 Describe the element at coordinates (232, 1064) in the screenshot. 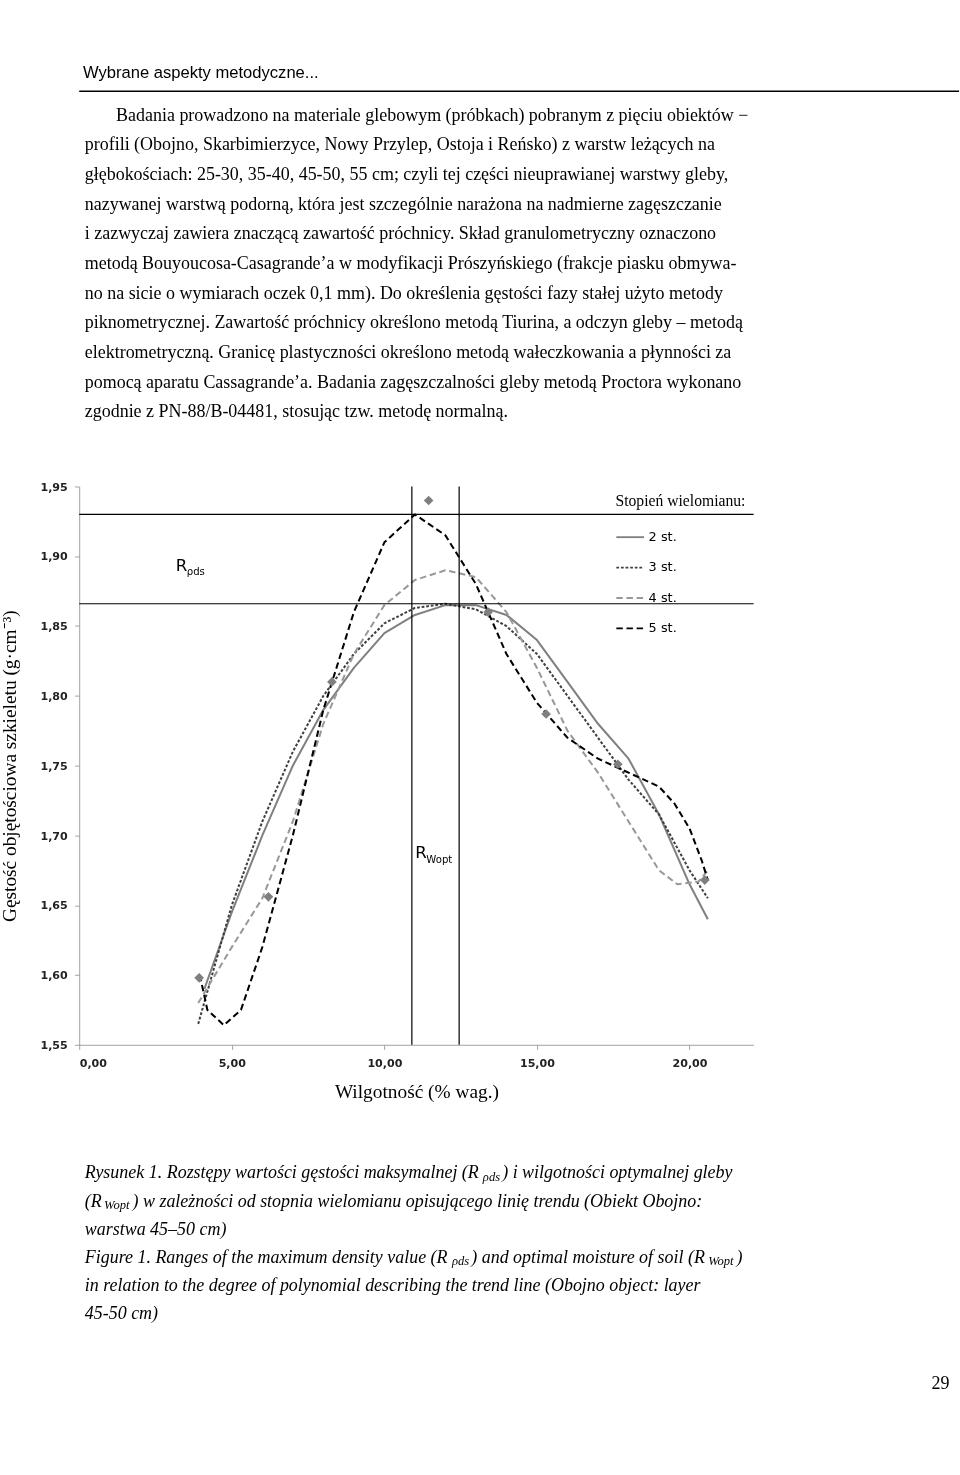

I see `x-tick-label: 5,00` at that location.